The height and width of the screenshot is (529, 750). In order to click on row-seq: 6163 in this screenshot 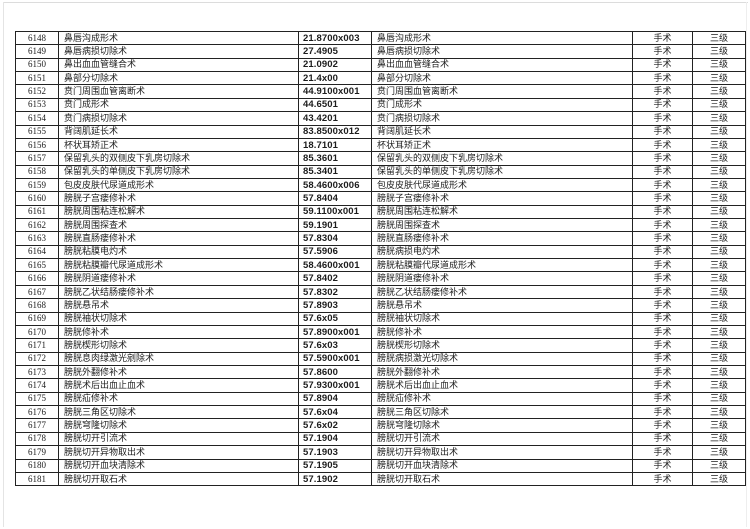, I will do `click(37, 238)`.